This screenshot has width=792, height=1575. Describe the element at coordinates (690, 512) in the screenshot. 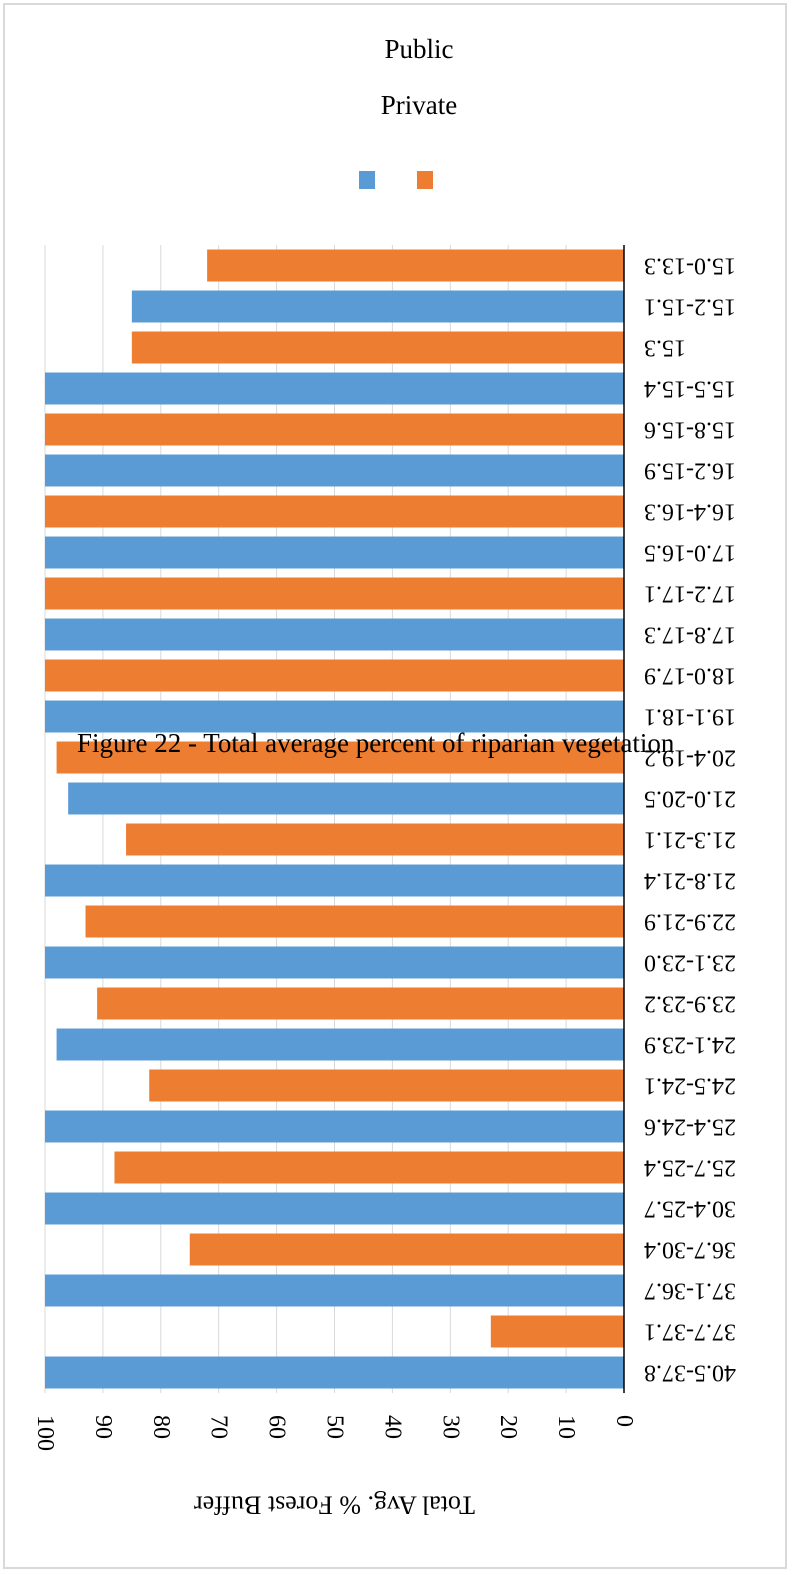

I see `category-label: 16.4-16.3` at that location.